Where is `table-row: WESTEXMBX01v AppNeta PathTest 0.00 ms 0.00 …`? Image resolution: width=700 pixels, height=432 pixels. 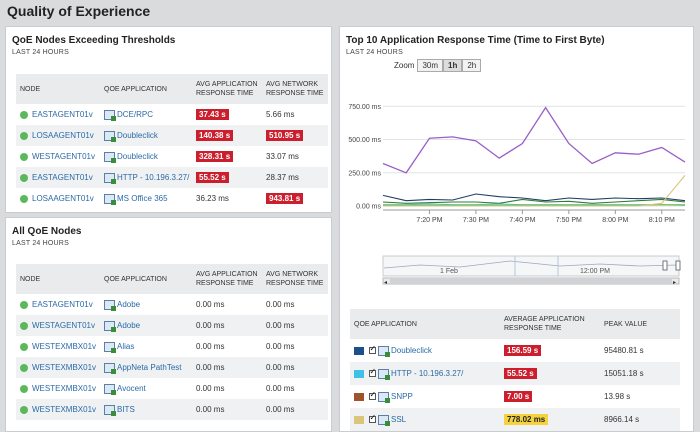
table-row: WESTEXMBX01v AppNeta PathTest 0.00 ms 0.00 … is located at coordinates (172, 367).